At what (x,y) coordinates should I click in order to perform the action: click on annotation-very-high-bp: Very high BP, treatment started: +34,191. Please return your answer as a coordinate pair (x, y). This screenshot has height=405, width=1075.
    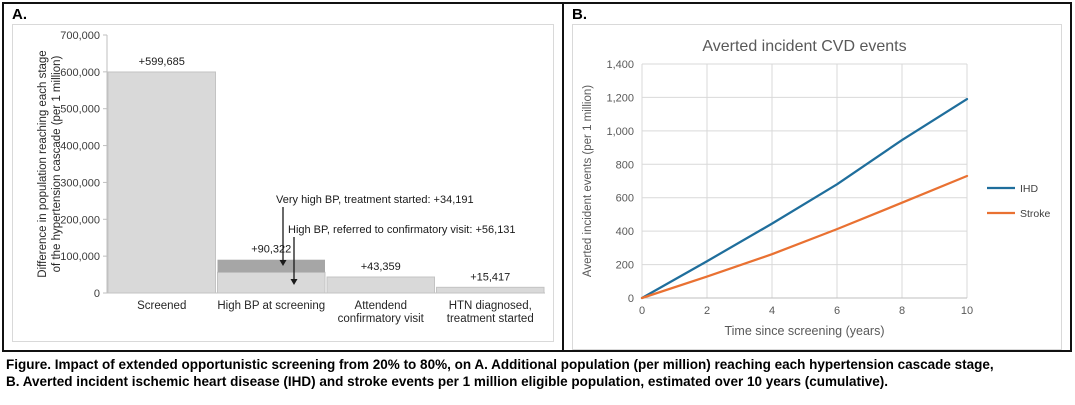
    Looking at the image, I should click on (375, 200).